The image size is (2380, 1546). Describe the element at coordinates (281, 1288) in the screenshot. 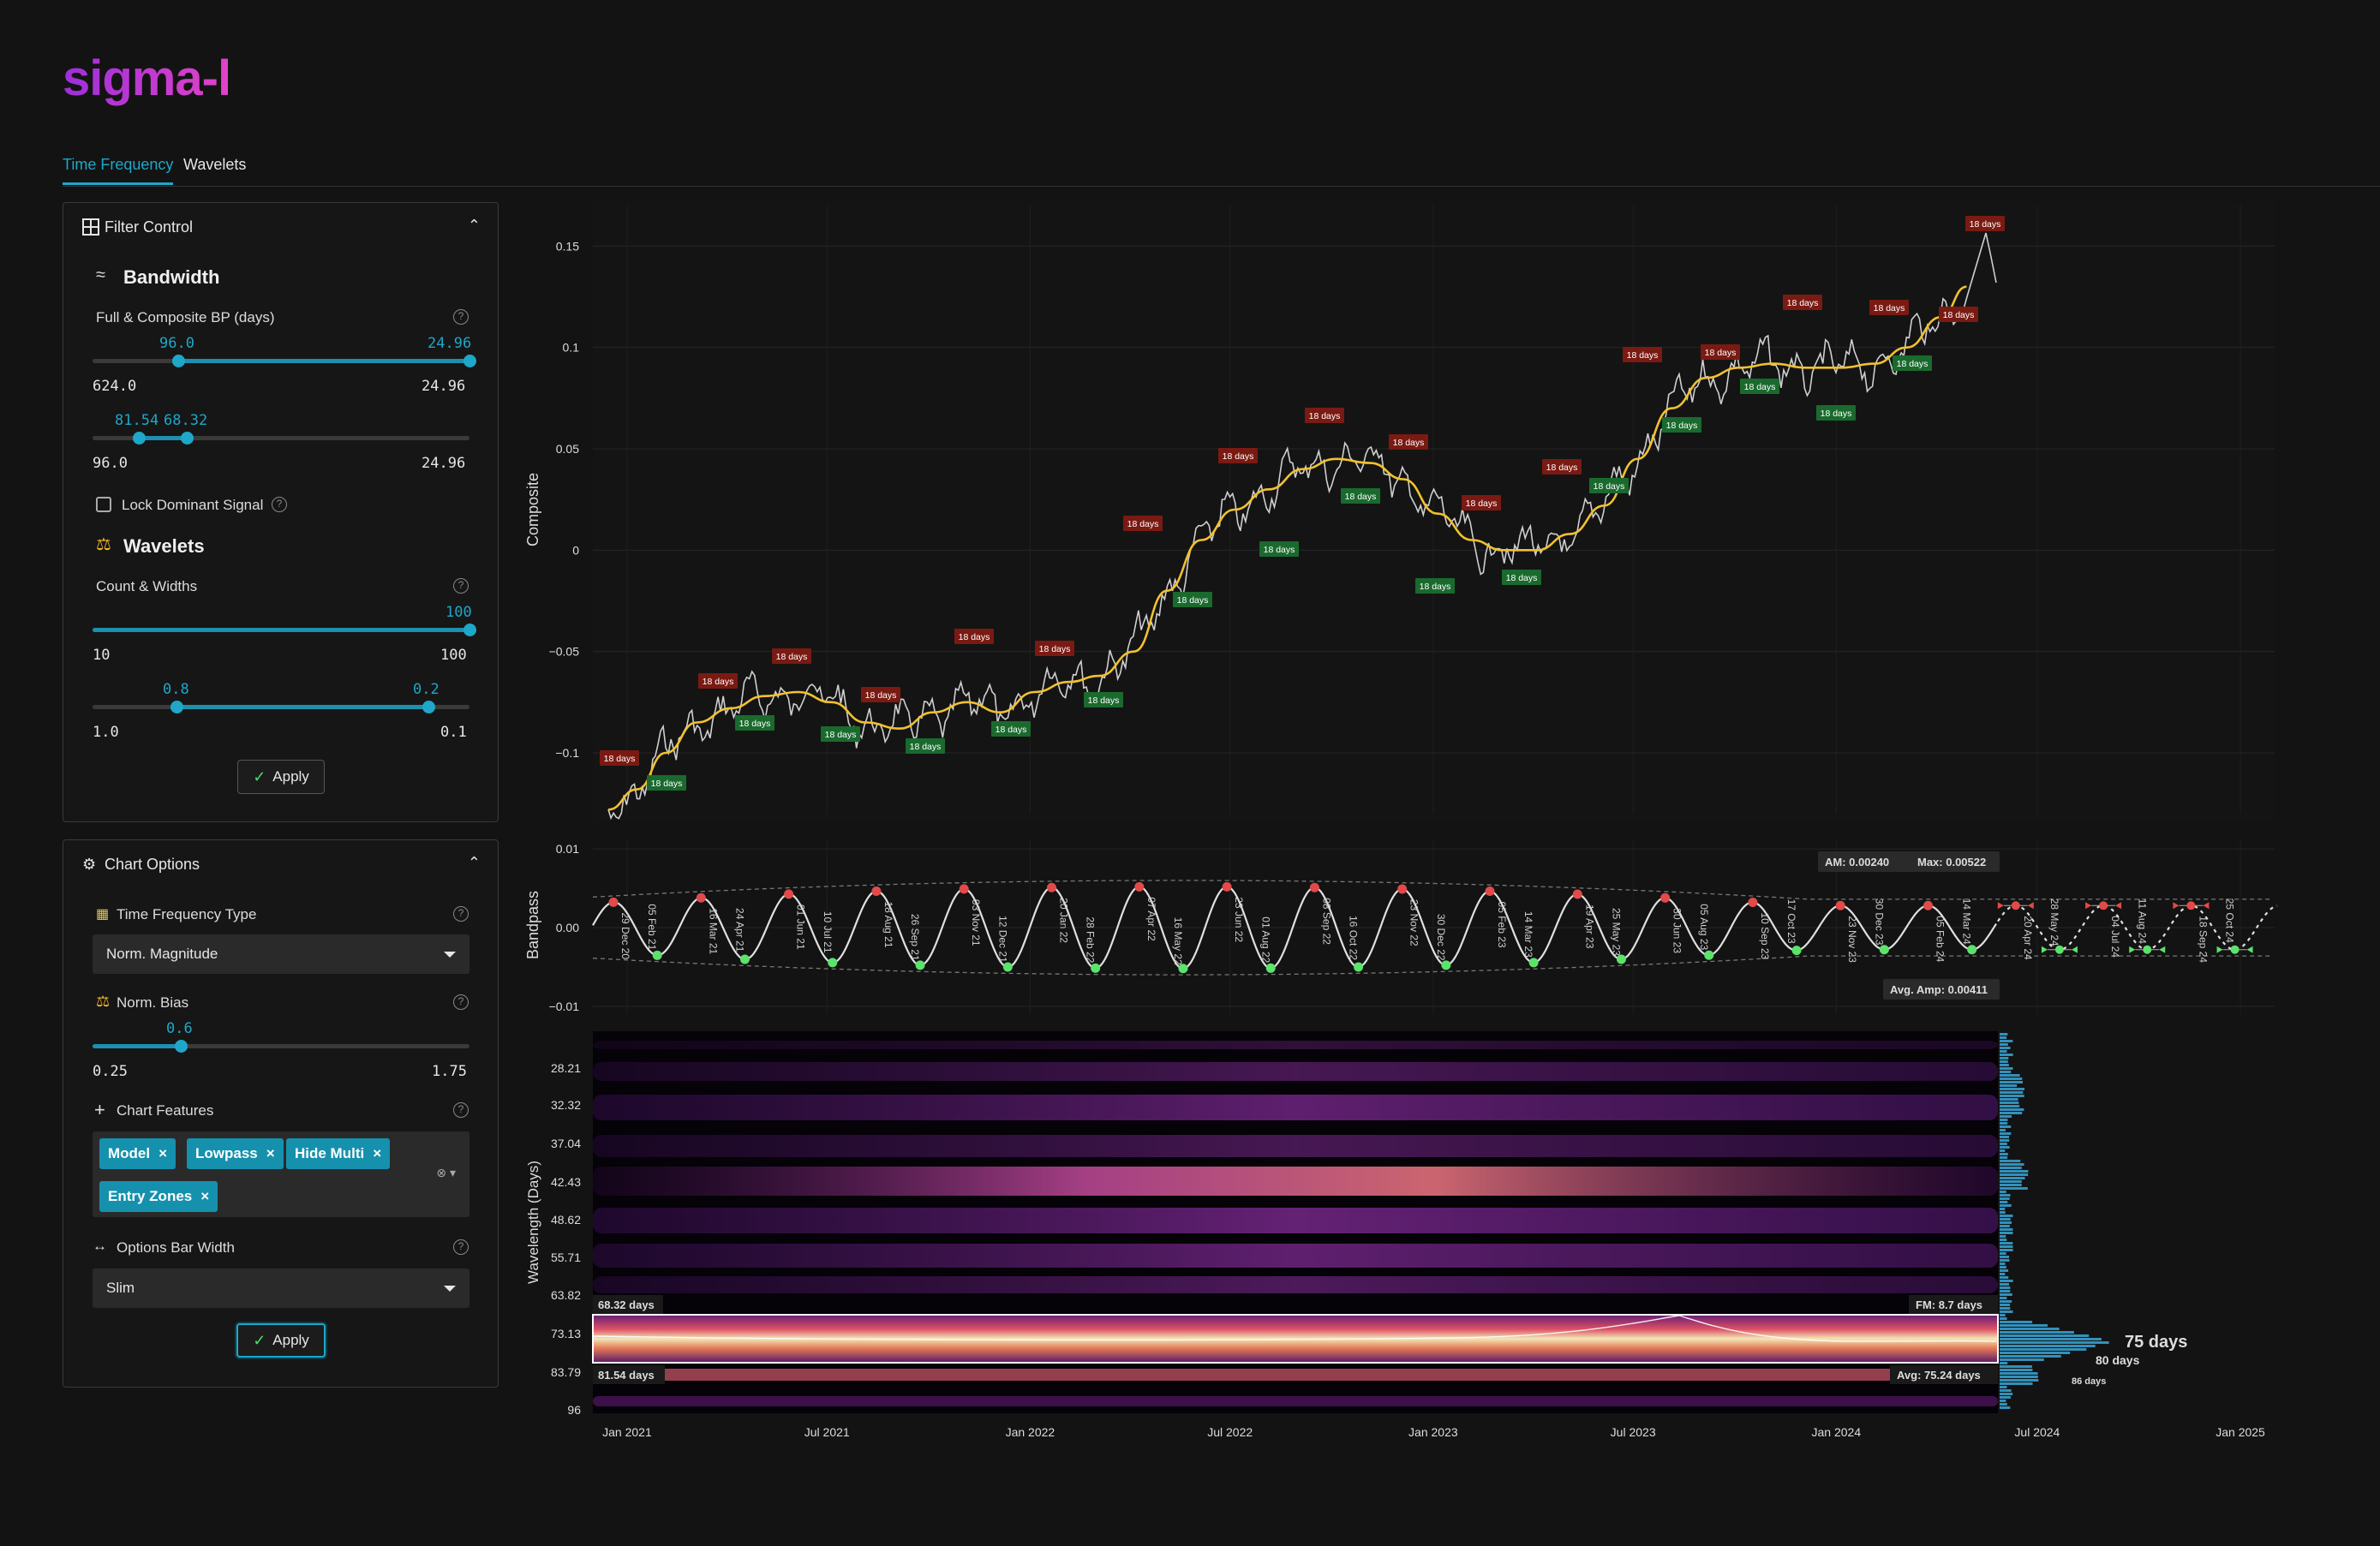

I see `bar-width-select: Slim` at that location.